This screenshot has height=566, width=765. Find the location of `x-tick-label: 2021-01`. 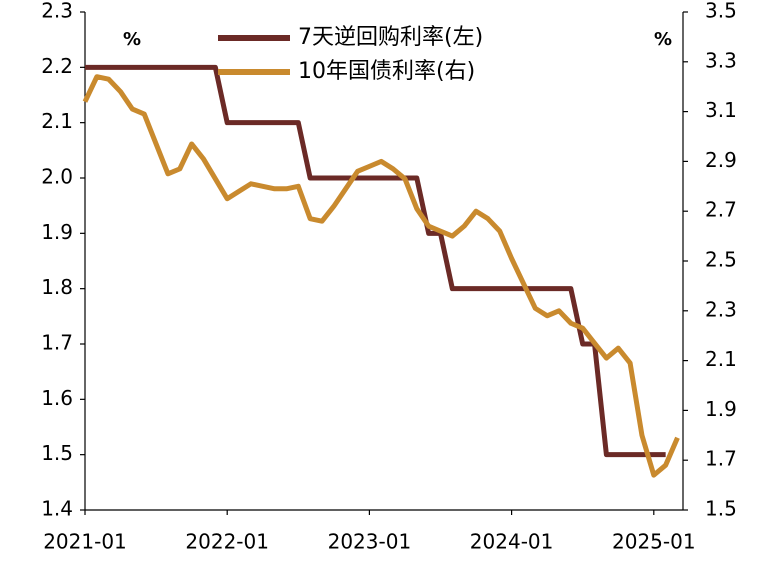

x-tick-label: 2021-01 is located at coordinates (85, 542).